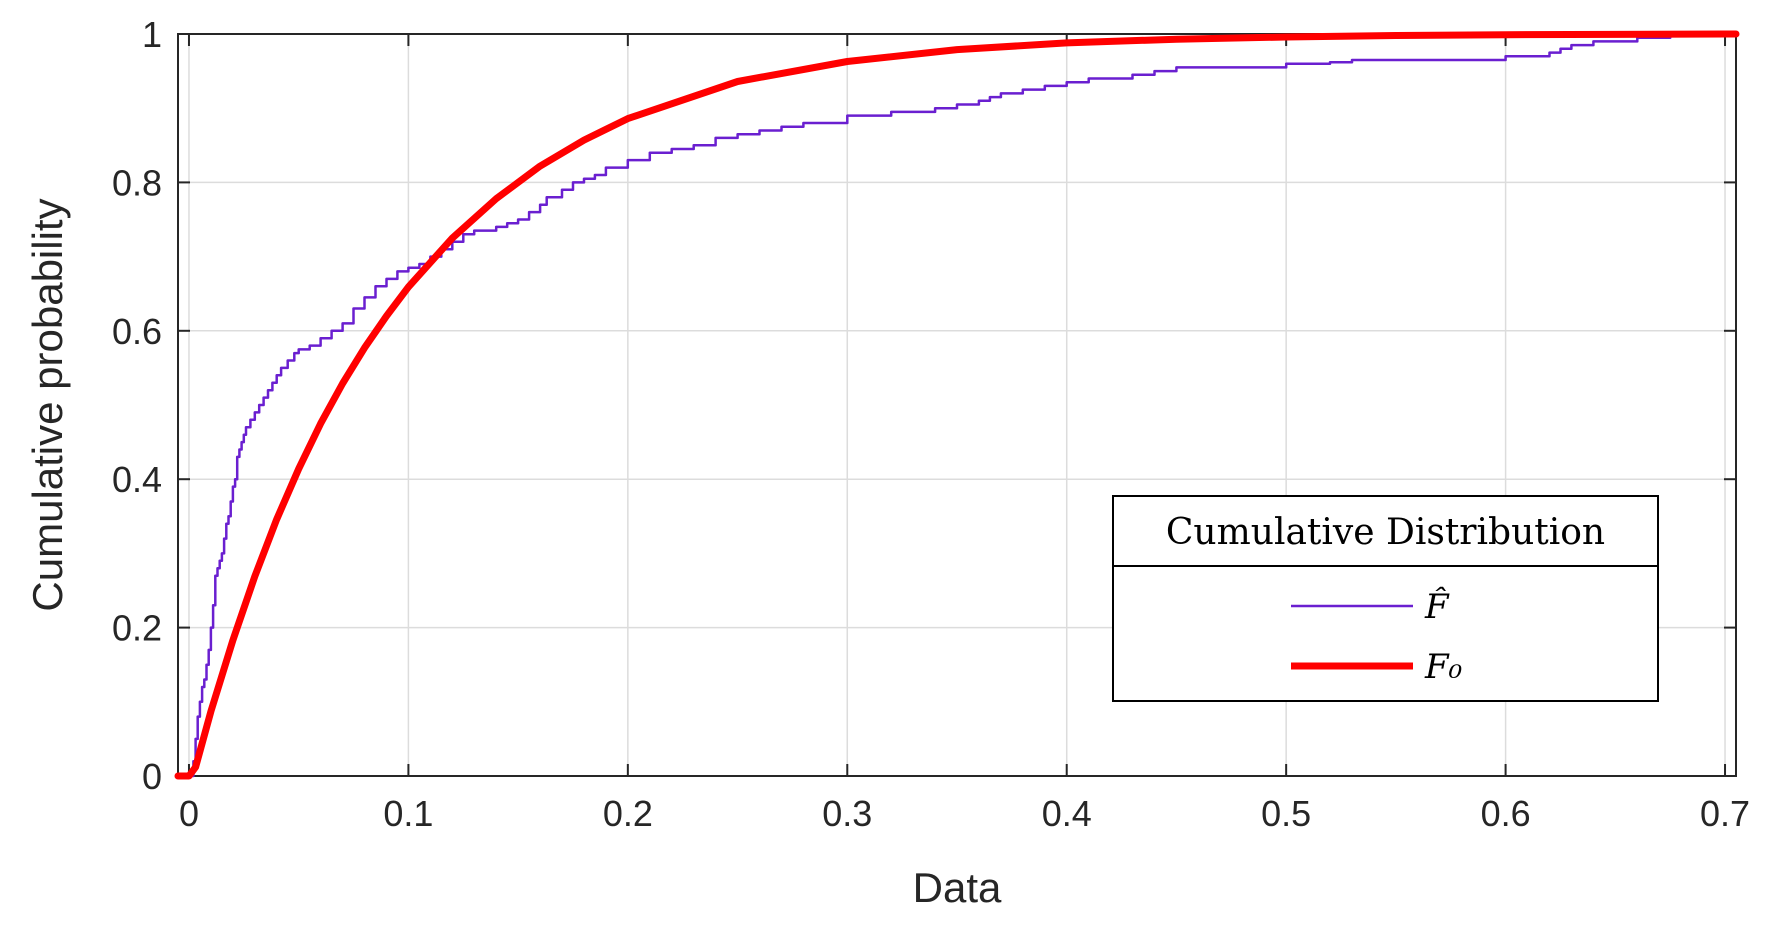 Image resolution: width=1776 pixels, height=930 pixels. What do you see at coordinates (1385, 532) in the screenshot?
I see `legend-title: Cumulative Distribution` at bounding box center [1385, 532].